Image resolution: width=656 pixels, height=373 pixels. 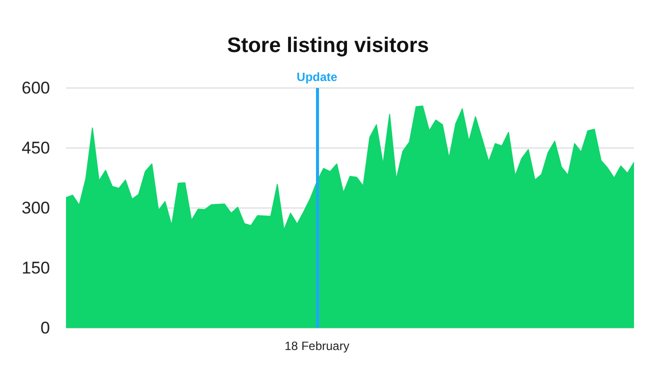 What do you see at coordinates (45, 328) in the screenshot?
I see `y-tick-label: 0` at bounding box center [45, 328].